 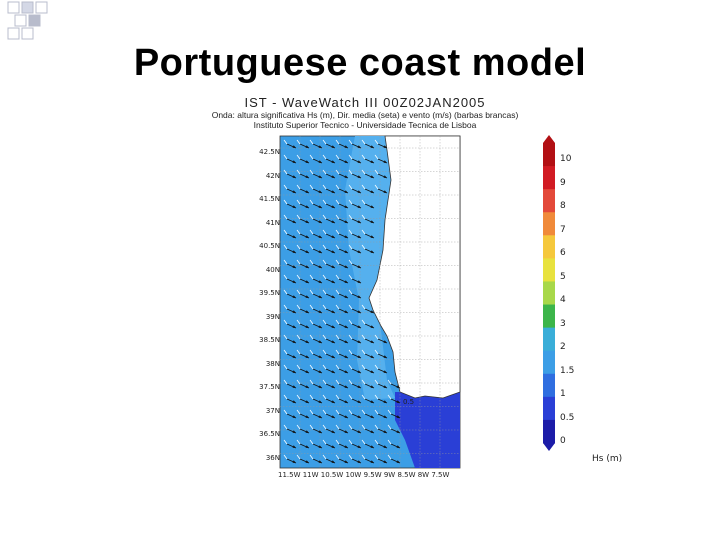 I want to click on colorbar-label: 1, so click(x=563, y=394).